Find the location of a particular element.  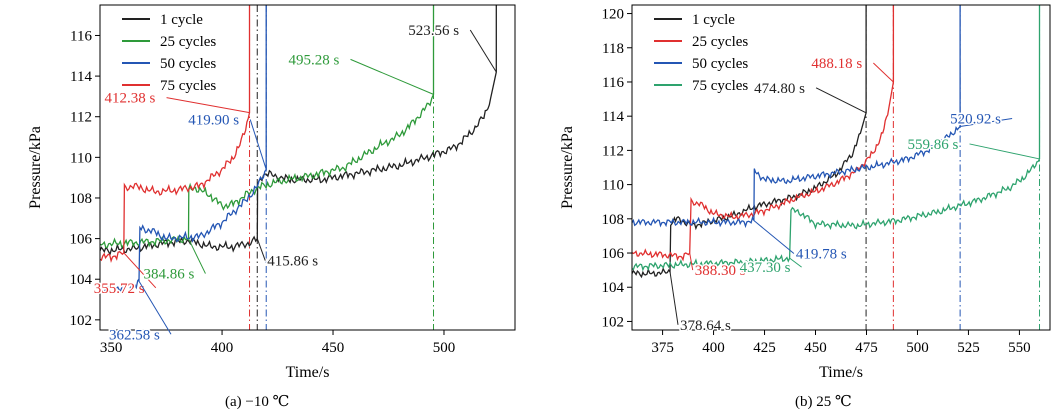

chart-b-annotation-0: 388.30 s is located at coordinates (720, 271).